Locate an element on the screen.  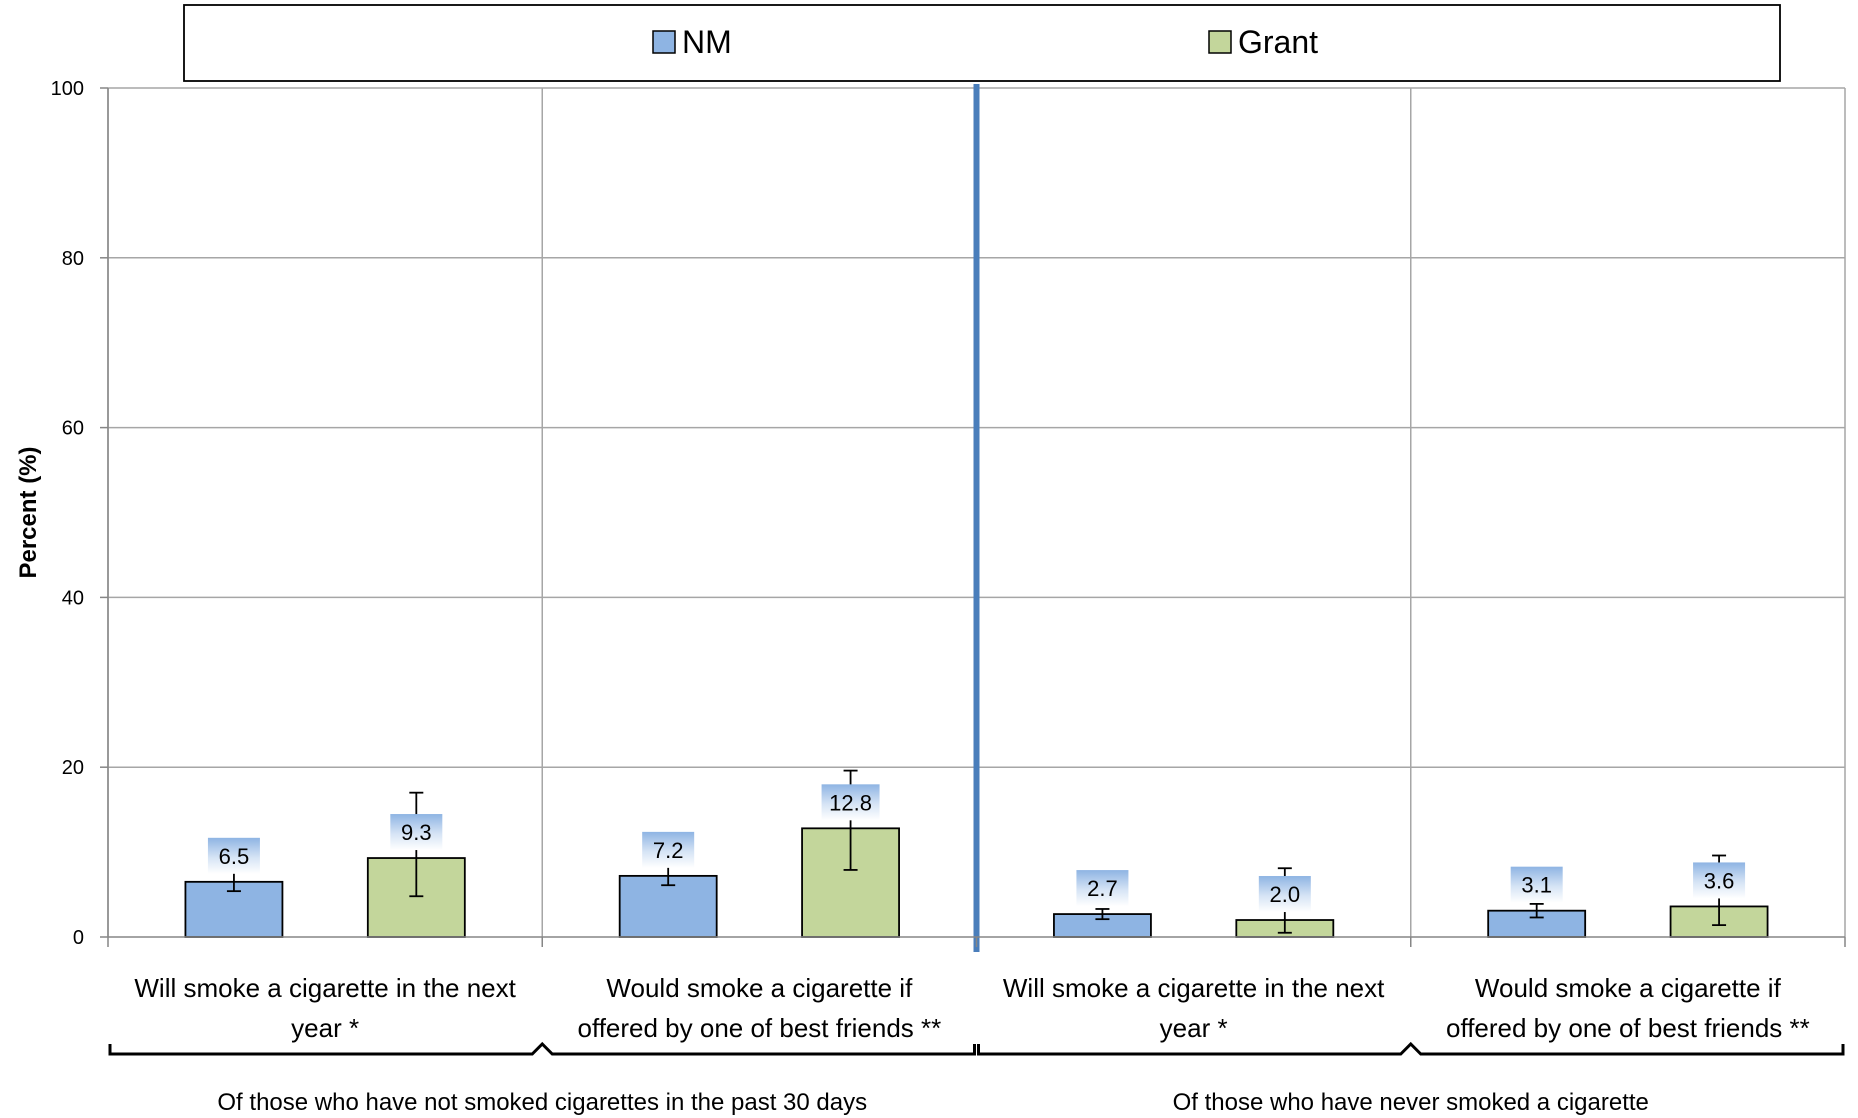
y-tick-label: 20 is located at coordinates (73, 768).